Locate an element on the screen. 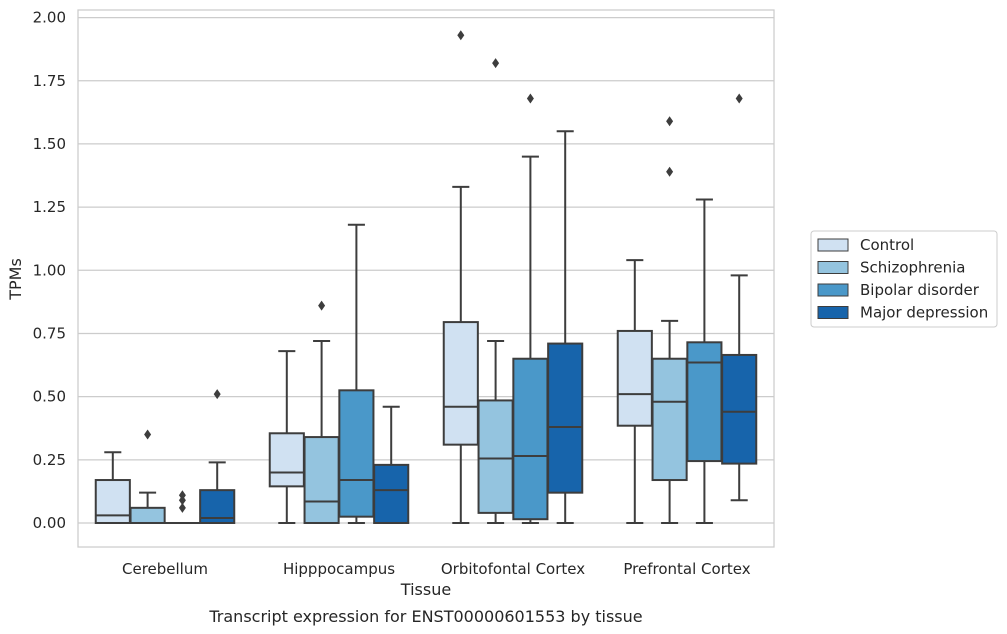 The height and width of the screenshot is (634, 1007). y-tick-label: 1.75 is located at coordinates (49, 81).